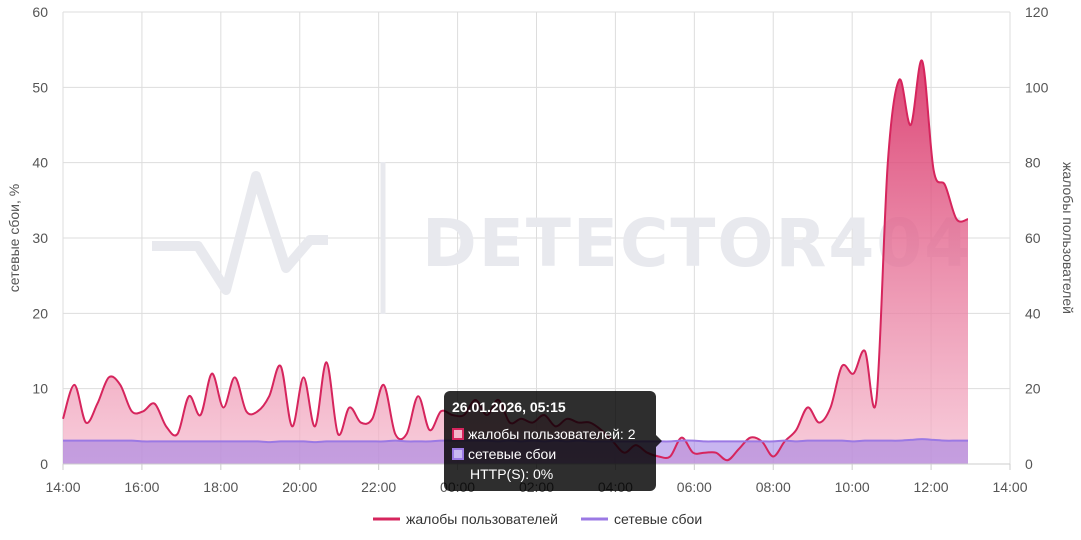 The image size is (1081, 540). Describe the element at coordinates (240, 233) in the screenshot. I see `watermark-pulse-icon` at that location.